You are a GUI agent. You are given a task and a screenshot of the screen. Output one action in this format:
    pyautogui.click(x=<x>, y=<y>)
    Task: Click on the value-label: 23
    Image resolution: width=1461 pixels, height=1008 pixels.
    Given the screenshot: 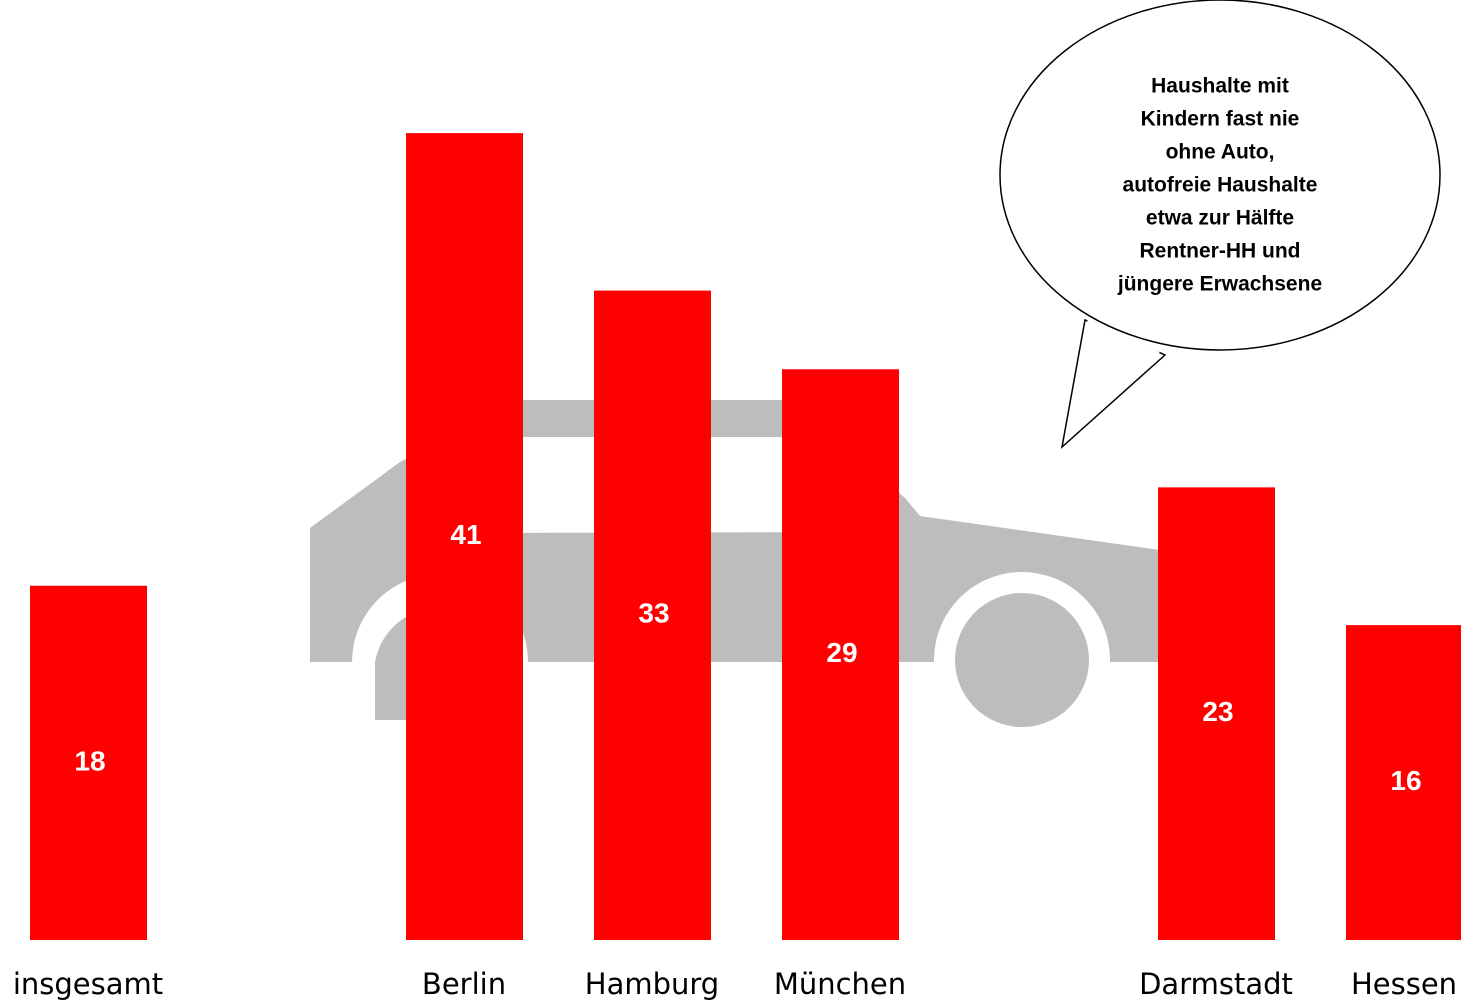 What is the action you would take?
    pyautogui.click(x=1217, y=711)
    